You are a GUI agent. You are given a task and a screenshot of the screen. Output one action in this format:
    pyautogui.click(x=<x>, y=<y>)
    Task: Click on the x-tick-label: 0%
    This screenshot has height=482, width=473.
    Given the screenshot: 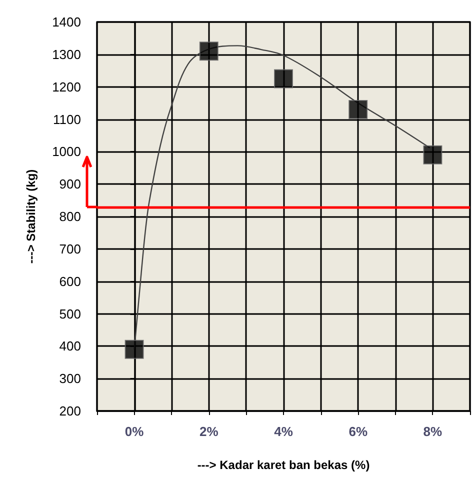 What is the action you would take?
    pyautogui.click(x=134, y=431)
    